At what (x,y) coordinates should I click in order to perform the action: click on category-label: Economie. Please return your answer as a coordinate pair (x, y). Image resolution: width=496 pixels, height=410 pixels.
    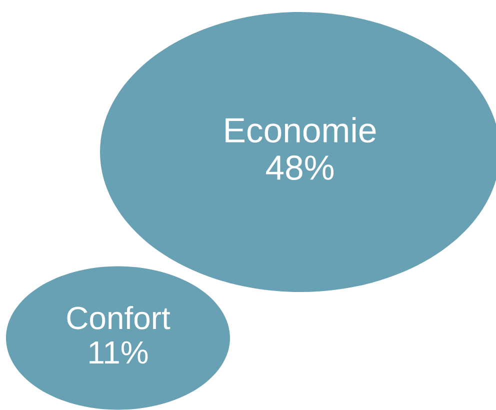
    Looking at the image, I should click on (301, 130).